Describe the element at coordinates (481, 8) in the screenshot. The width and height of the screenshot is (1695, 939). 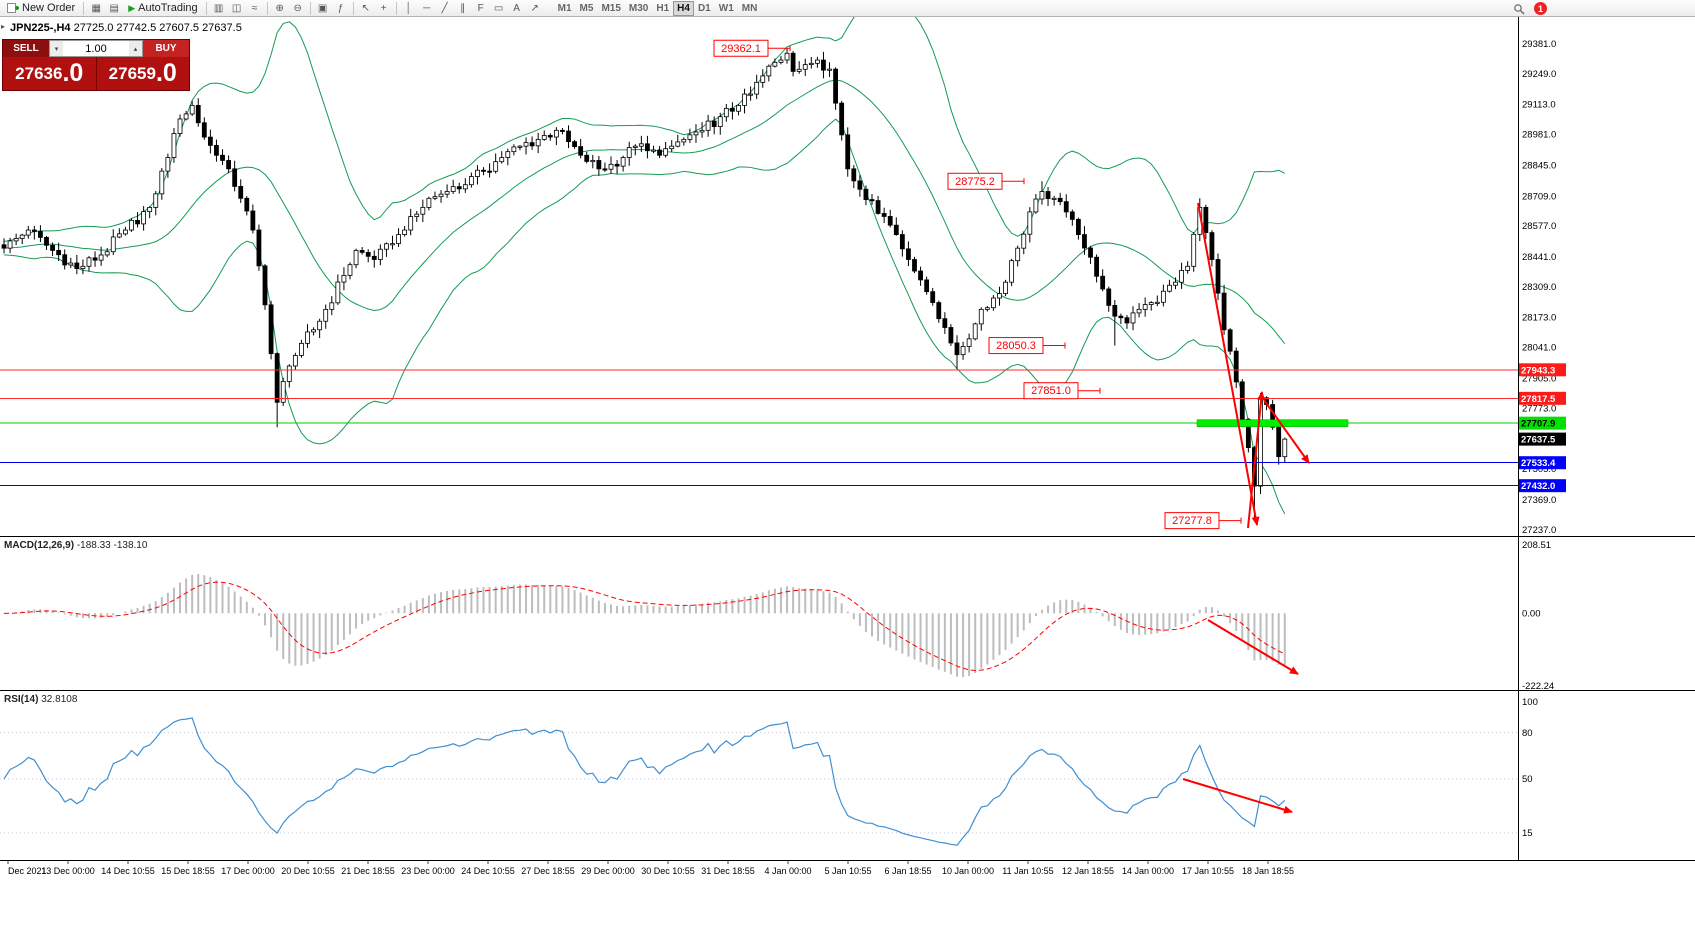
I see `fibonacci-button: F` at that location.